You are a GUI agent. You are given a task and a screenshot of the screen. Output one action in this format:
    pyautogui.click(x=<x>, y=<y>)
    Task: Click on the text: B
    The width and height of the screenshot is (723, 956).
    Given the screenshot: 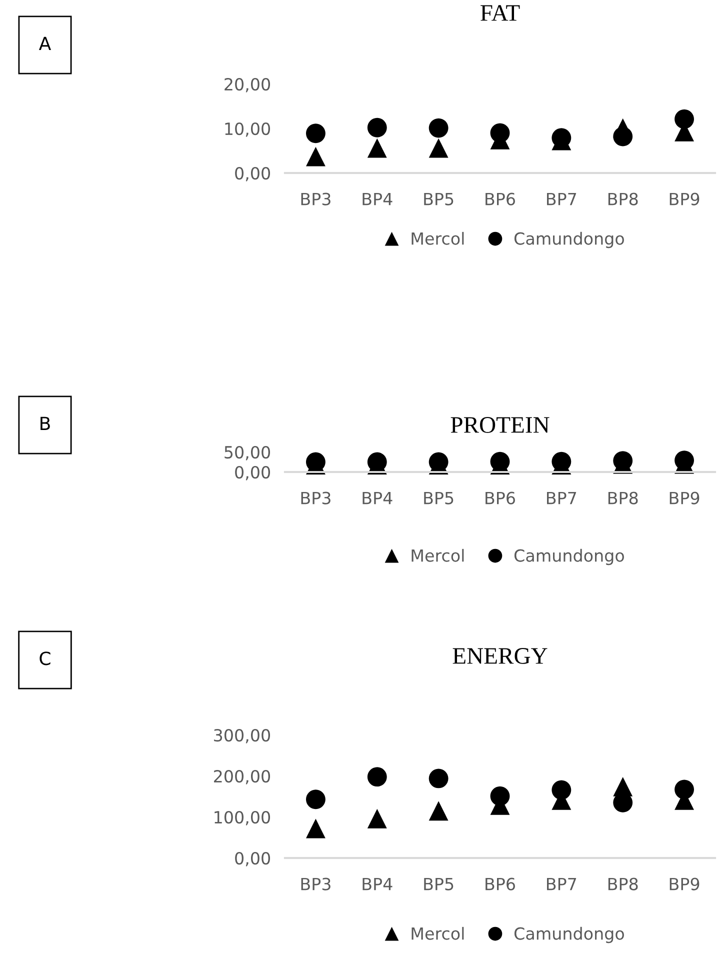 What is the action you would take?
    pyautogui.click(x=45, y=423)
    